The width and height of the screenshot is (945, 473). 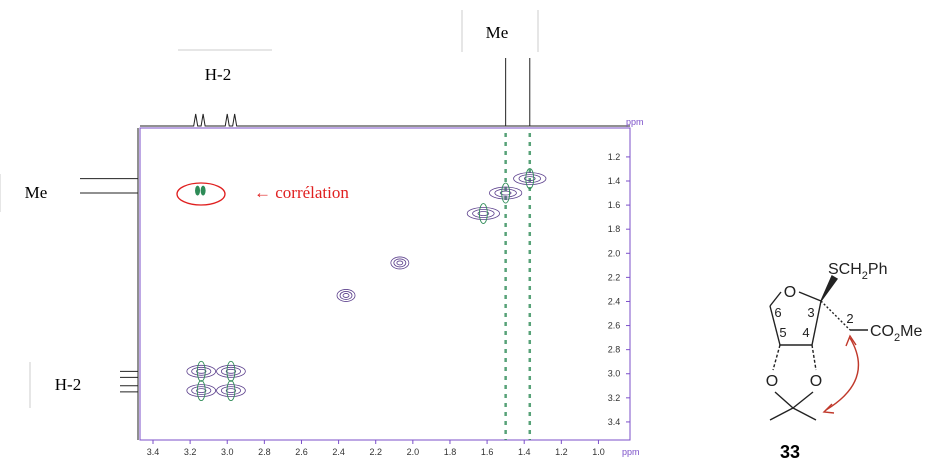 I want to click on y-tick-label: 1.8, so click(x=614, y=229).